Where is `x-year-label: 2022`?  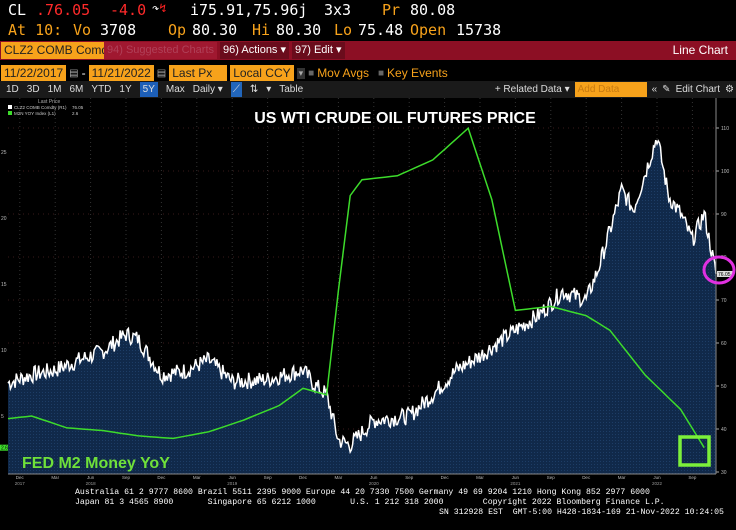 x-year-label: 2022 is located at coordinates (657, 483).